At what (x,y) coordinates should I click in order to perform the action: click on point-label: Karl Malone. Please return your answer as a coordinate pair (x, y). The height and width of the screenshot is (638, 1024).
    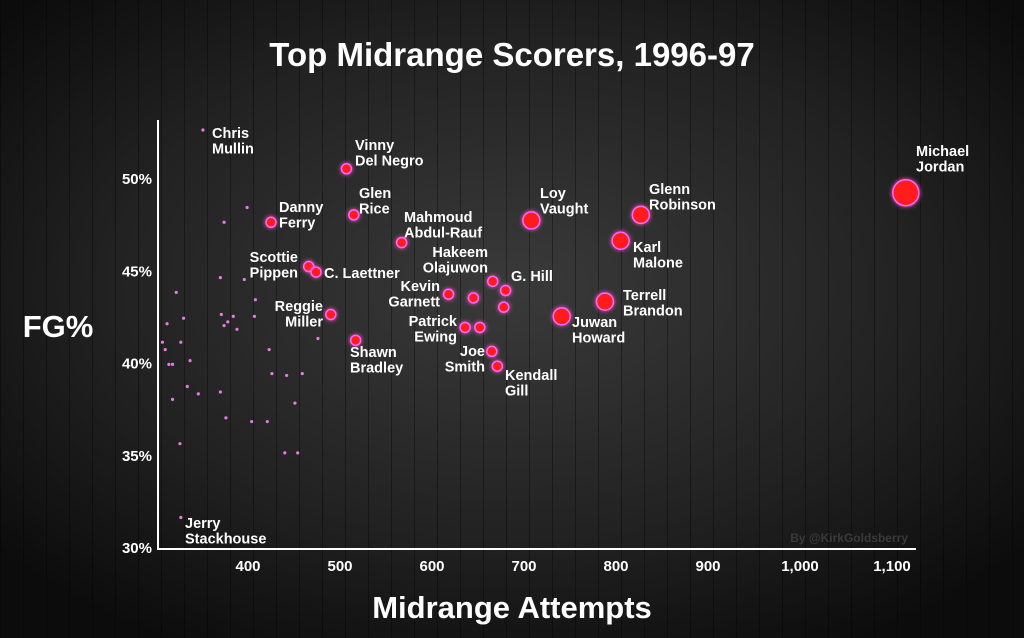
    Looking at the image, I should click on (658, 256).